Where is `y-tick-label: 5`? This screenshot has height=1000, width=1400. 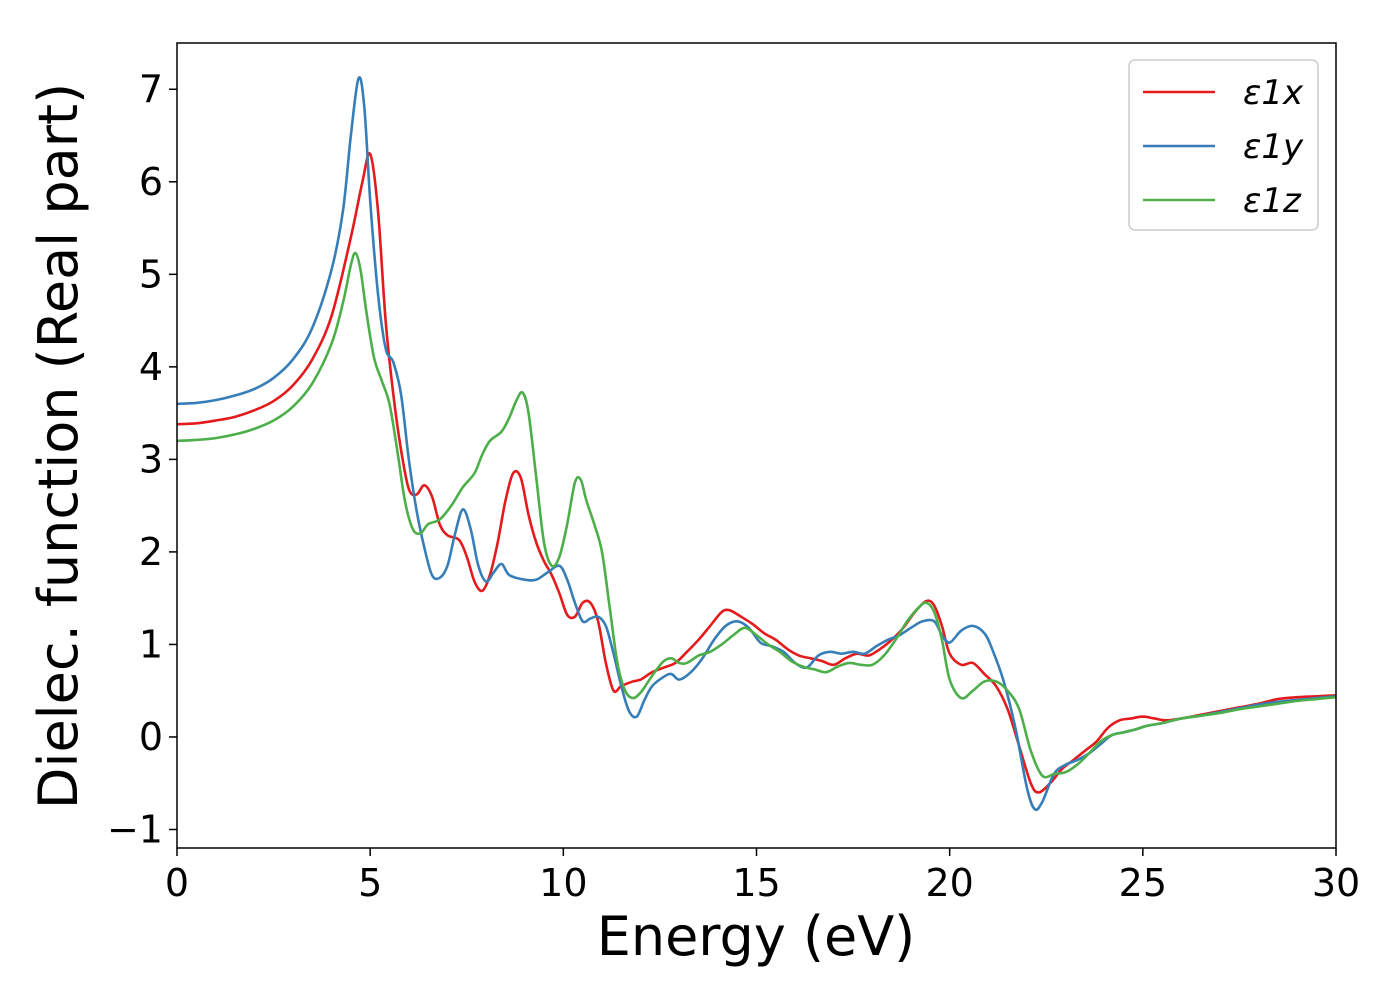 y-tick-label: 5 is located at coordinates (151, 274).